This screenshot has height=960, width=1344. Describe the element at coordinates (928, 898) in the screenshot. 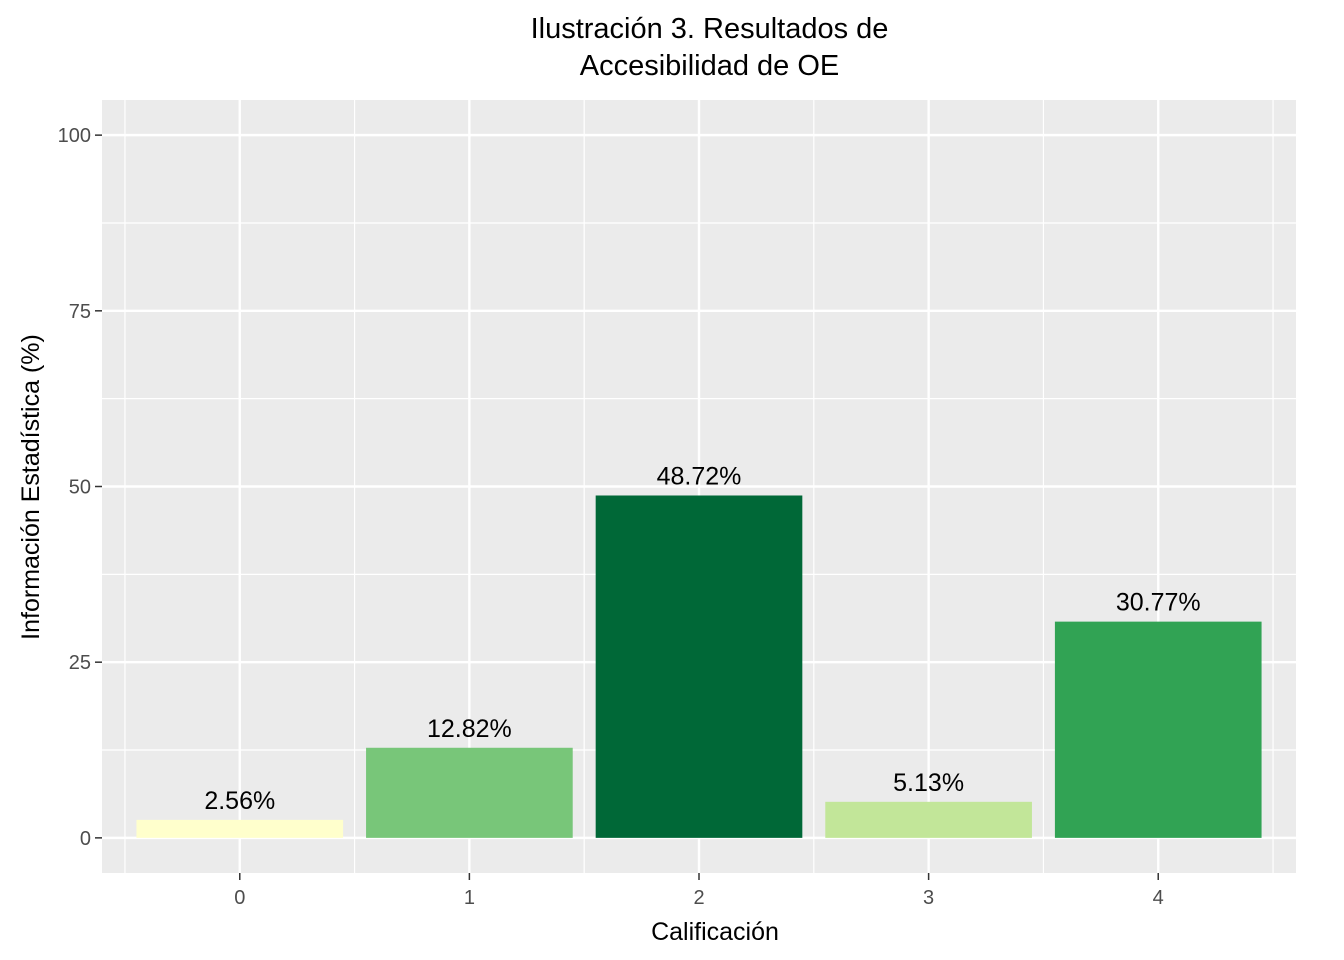

I see `x-tick-label: 3` at that location.